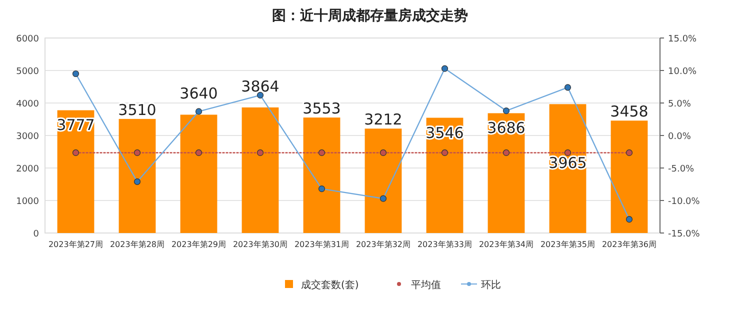  Describe the element at coordinates (629, 111) in the screenshot. I see `data-label: 3458` at that location.